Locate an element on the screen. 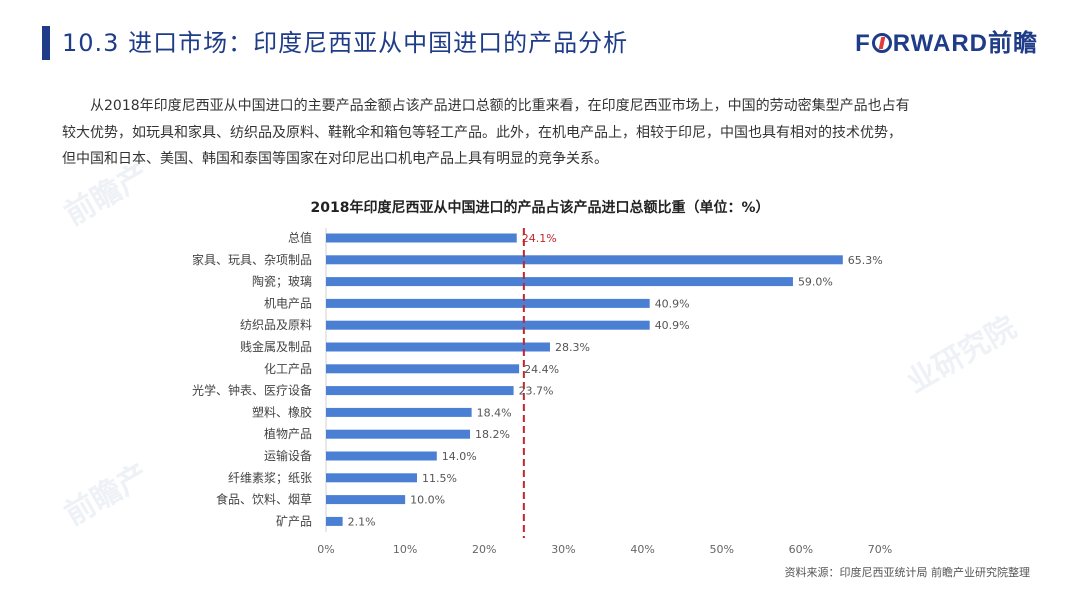 This screenshot has height=595, width=1080. logo-text-left: F is located at coordinates (863, 43).